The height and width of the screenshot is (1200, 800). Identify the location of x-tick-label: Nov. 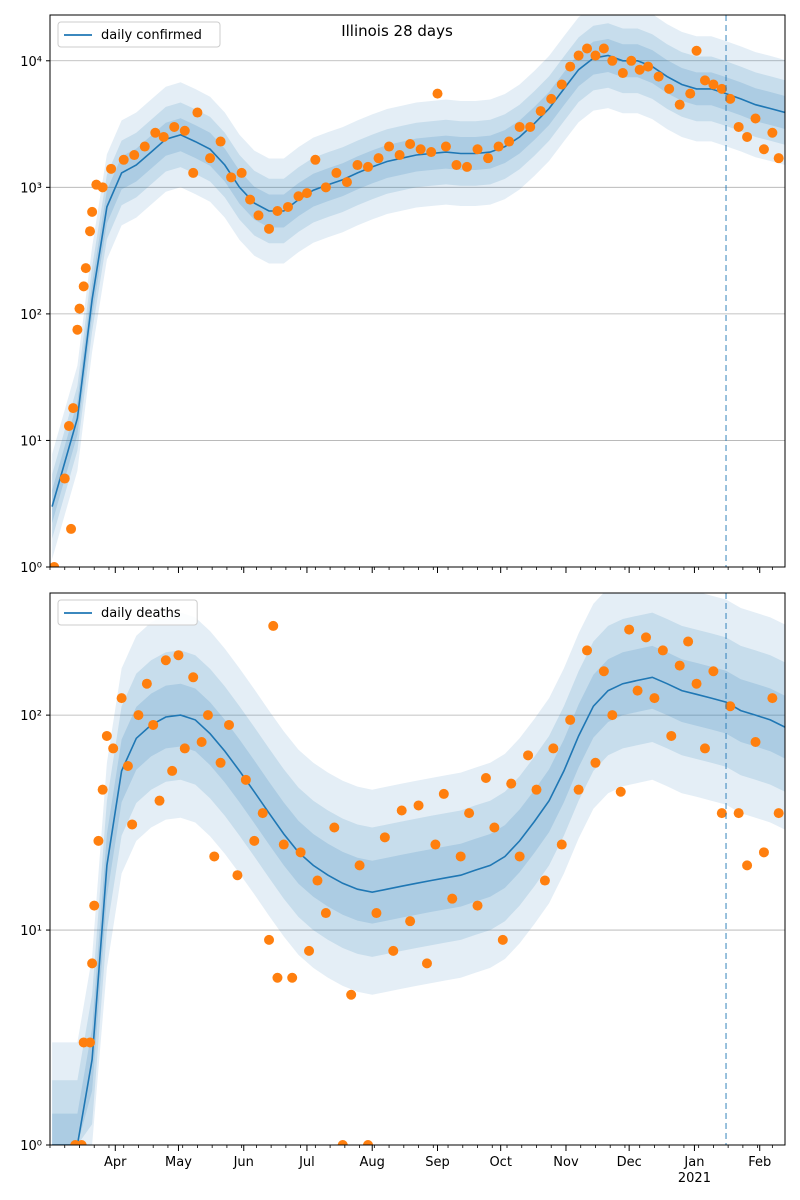
(566, 1162).